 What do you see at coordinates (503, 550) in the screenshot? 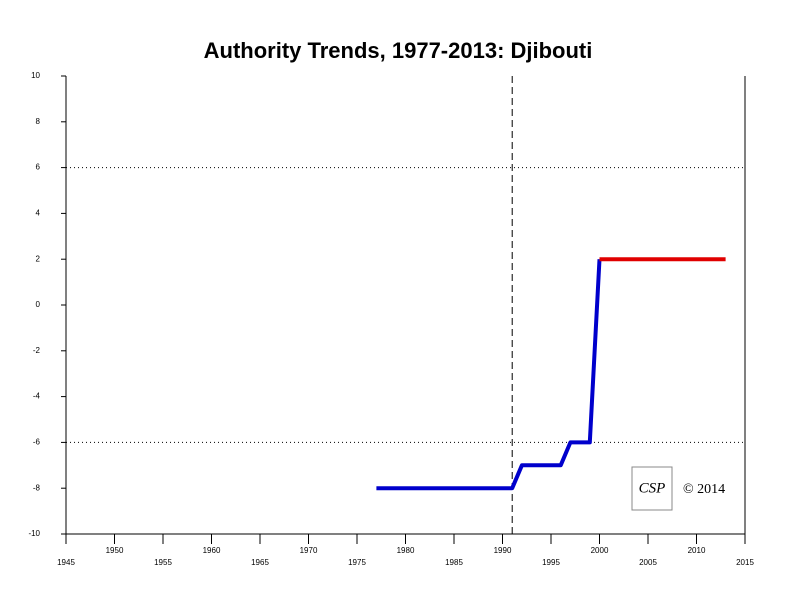
I see `x-tick-label: 1990` at bounding box center [503, 550].